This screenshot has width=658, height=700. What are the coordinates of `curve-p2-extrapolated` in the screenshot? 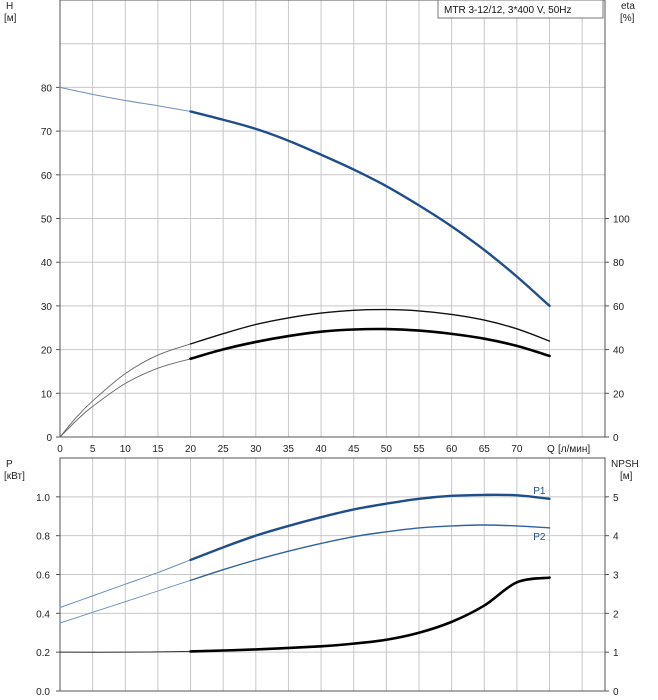 It's located at (125, 601).